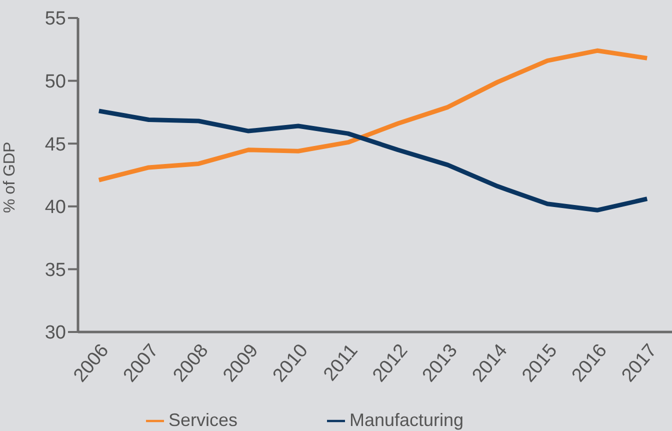 This screenshot has height=431, width=672. What do you see at coordinates (406, 420) in the screenshot?
I see `legend-label: Manufacturing` at bounding box center [406, 420].